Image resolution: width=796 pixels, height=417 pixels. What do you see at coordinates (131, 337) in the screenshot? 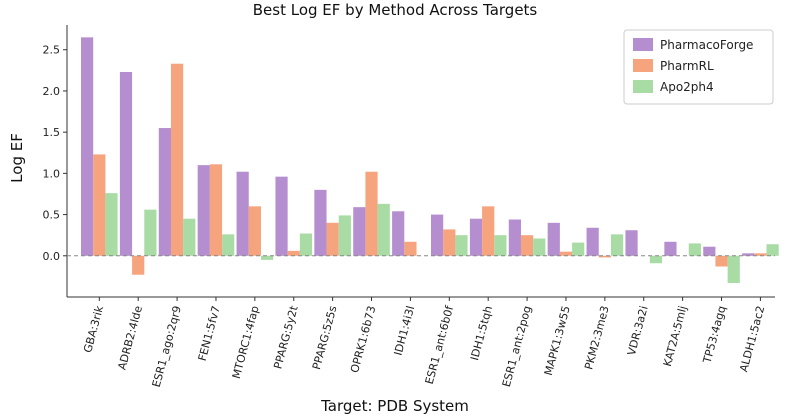
I see `x-tick-label: ADRB2:4lde` at bounding box center [131, 337].